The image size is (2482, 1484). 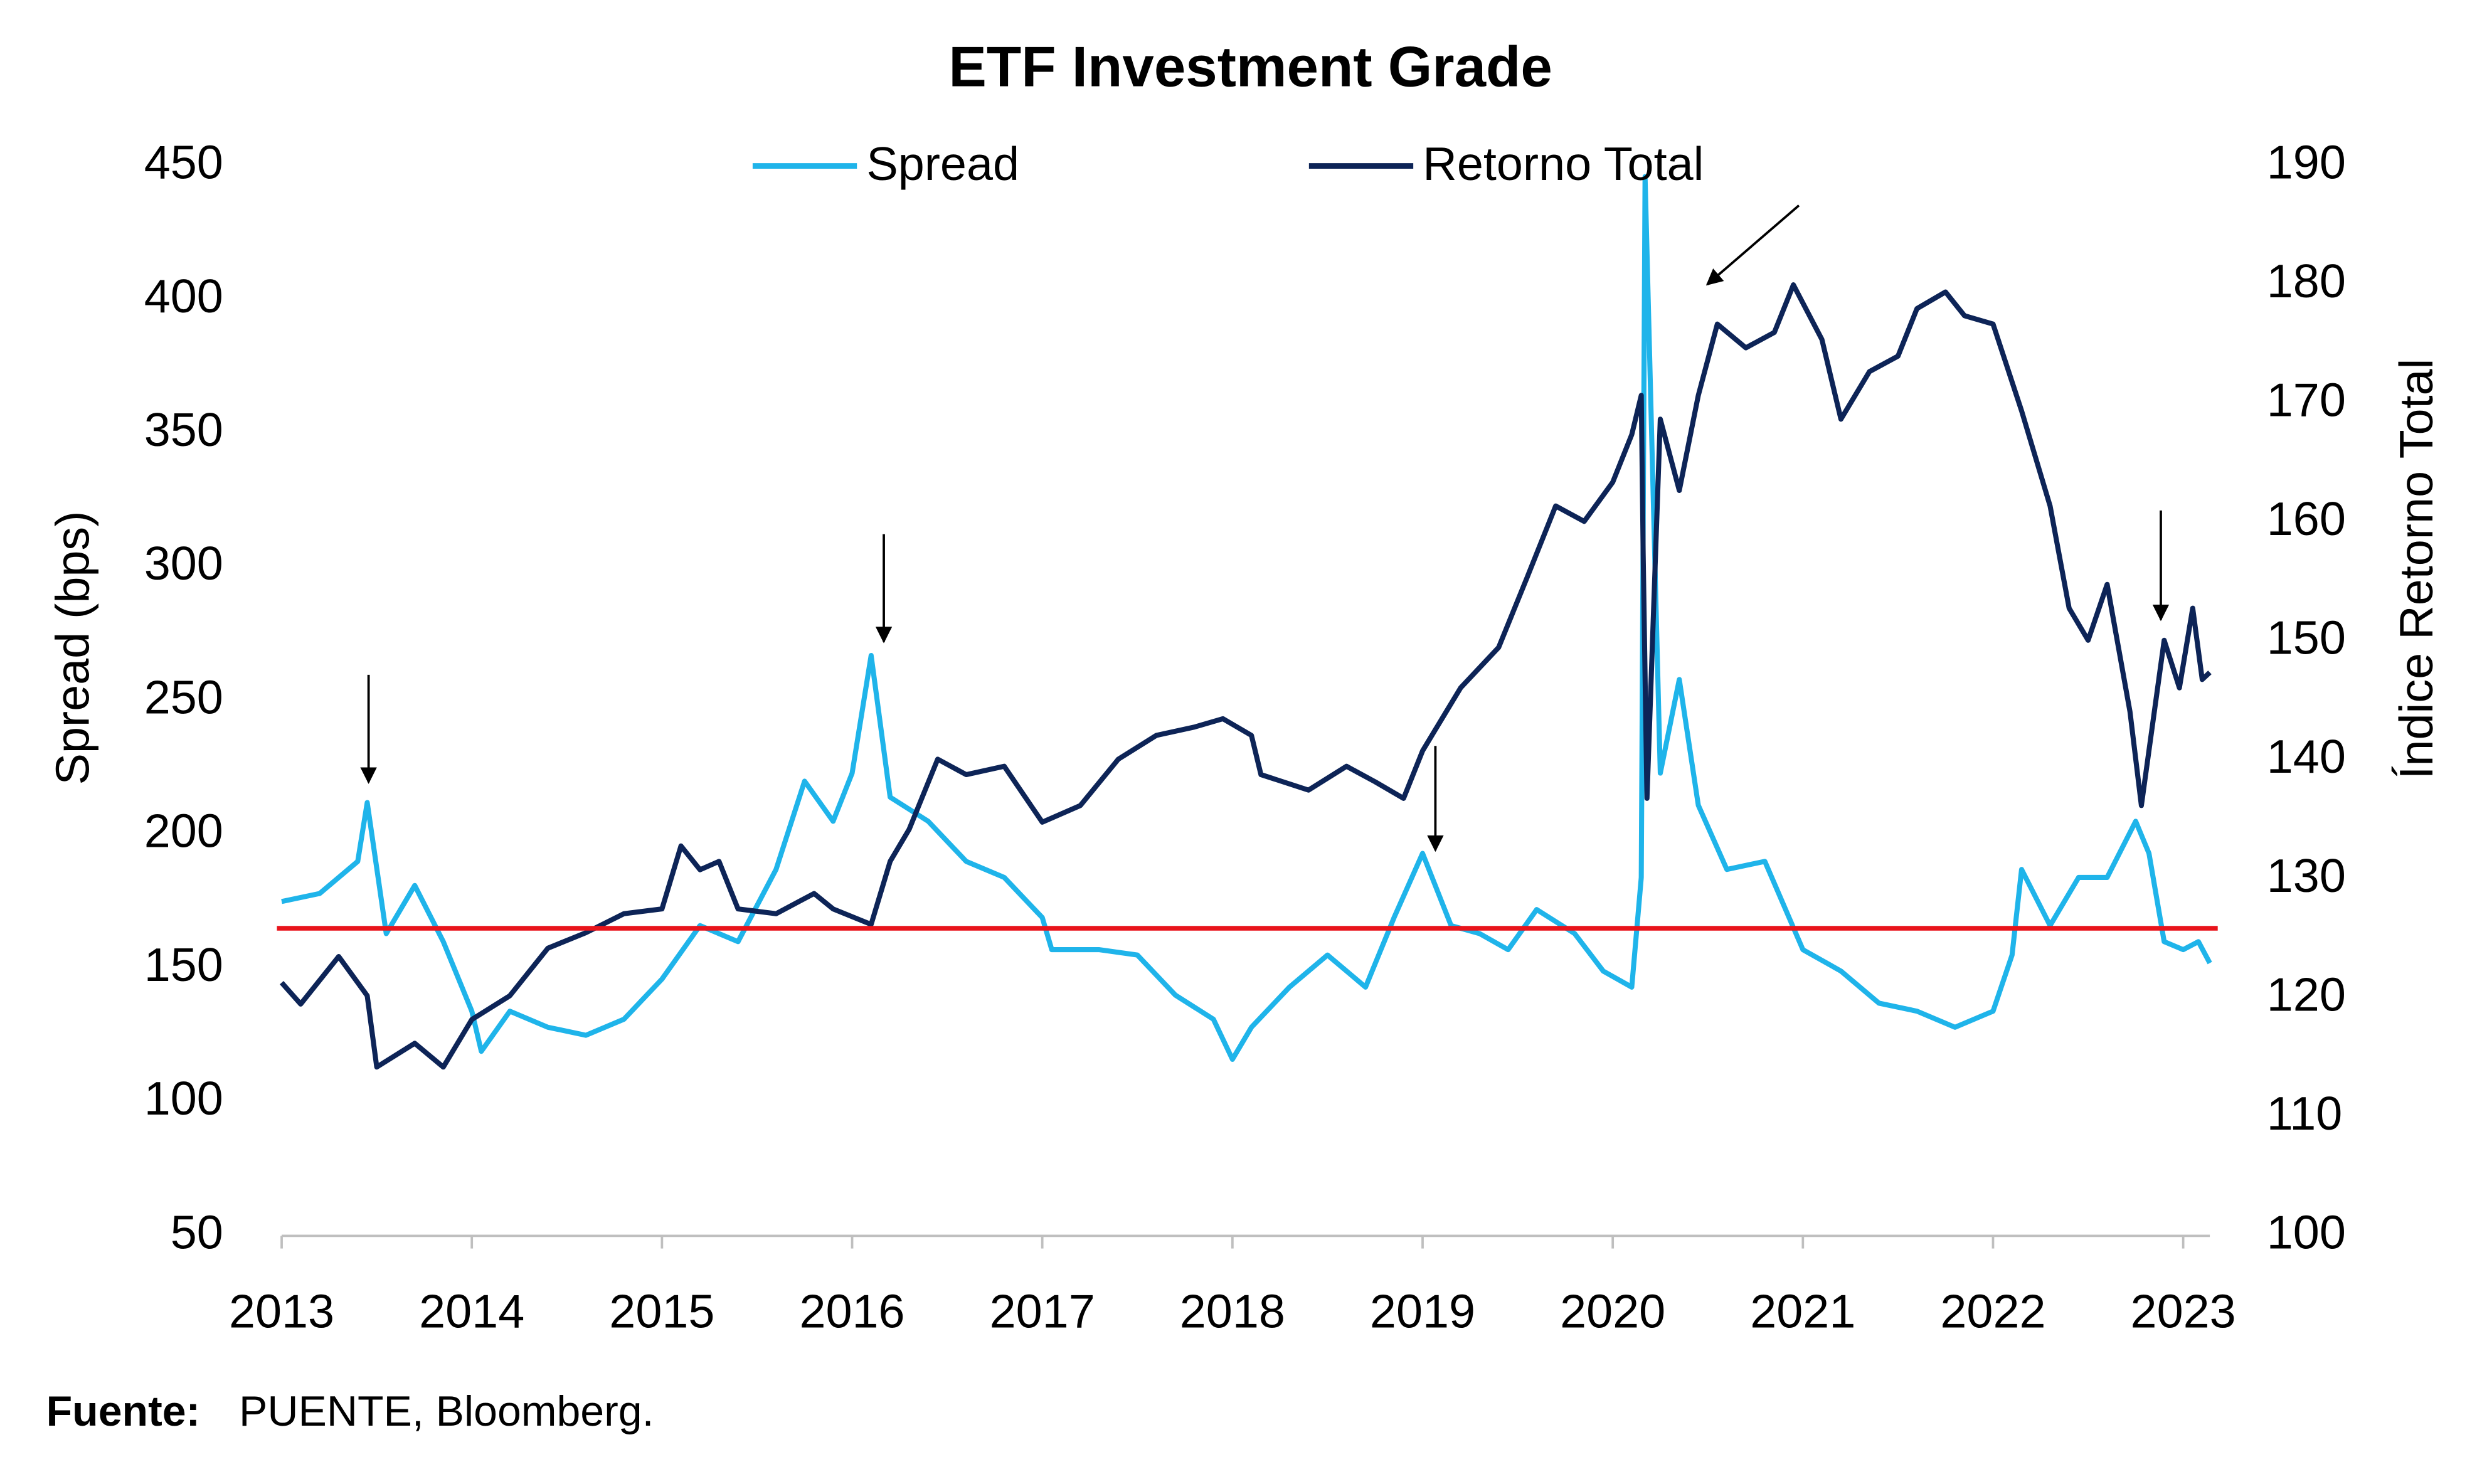 What do you see at coordinates (1992, 1311) in the screenshot?
I see `x-tick-label: 2022` at bounding box center [1992, 1311].